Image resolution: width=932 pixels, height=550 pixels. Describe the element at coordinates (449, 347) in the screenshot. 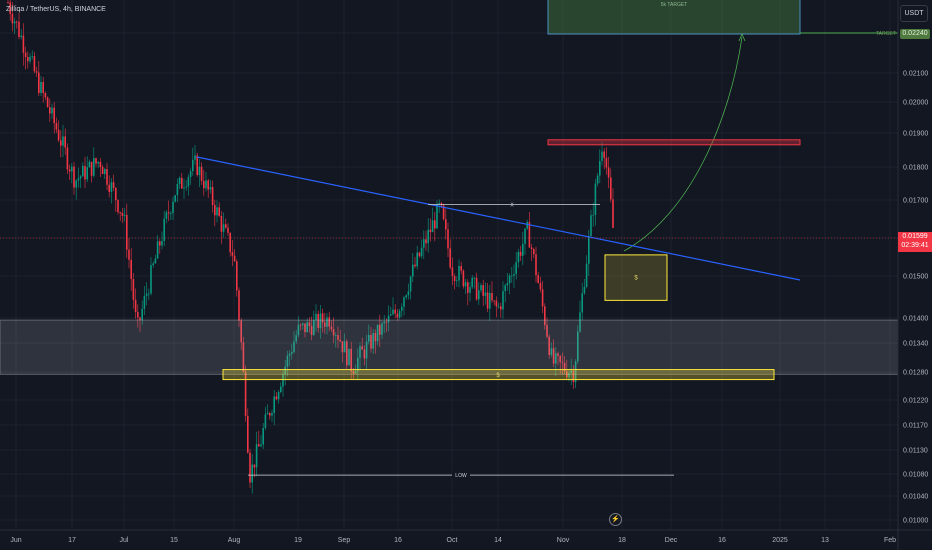

I see `range-band` at that location.